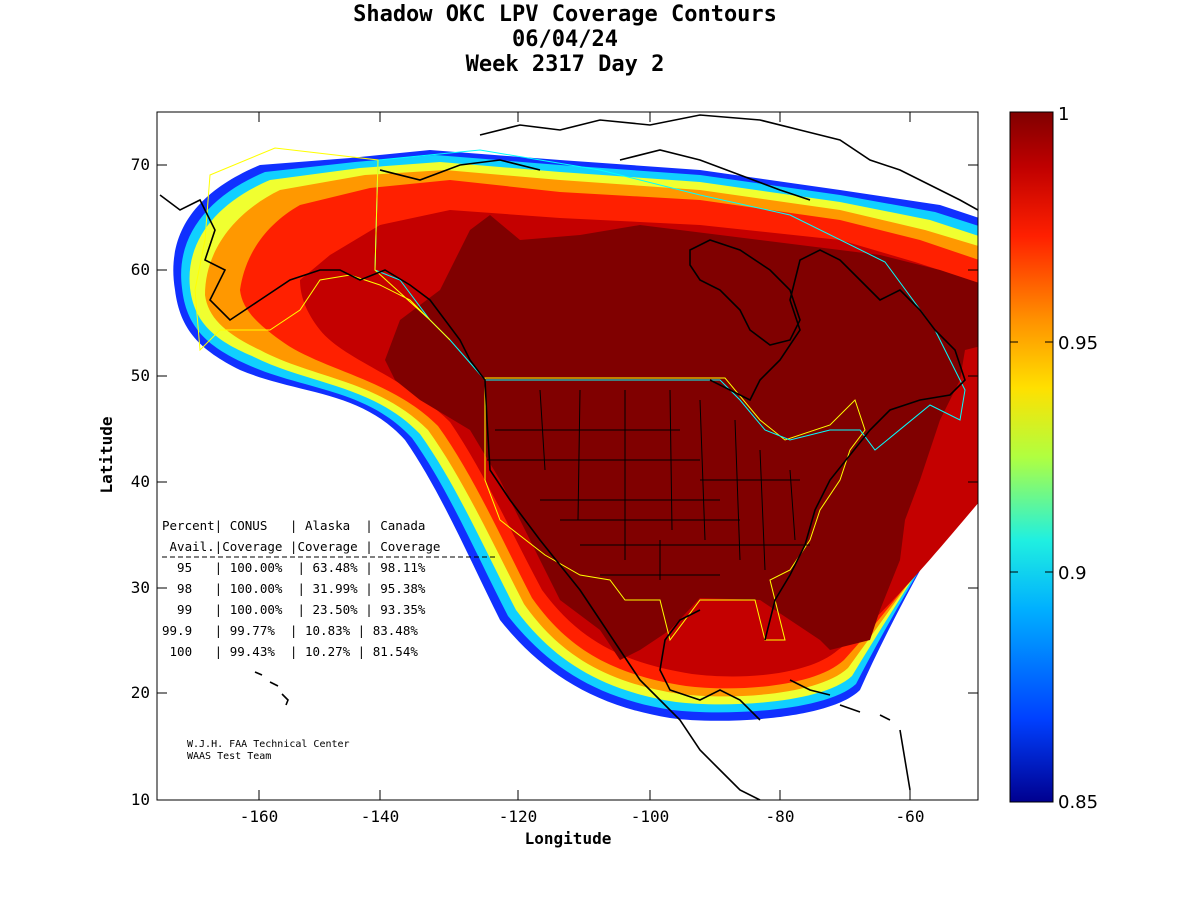 The width and height of the screenshot is (1200, 900). I want to click on x-tick-label: -60, so click(910, 816).